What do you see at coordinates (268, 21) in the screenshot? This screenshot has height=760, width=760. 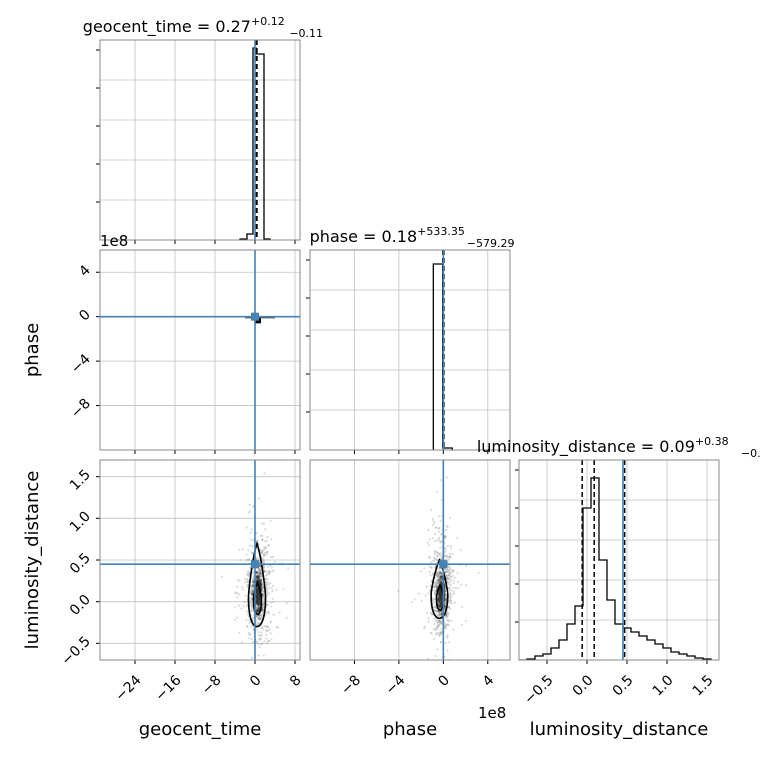 I see `title-upper-error: +0.12` at bounding box center [268, 21].